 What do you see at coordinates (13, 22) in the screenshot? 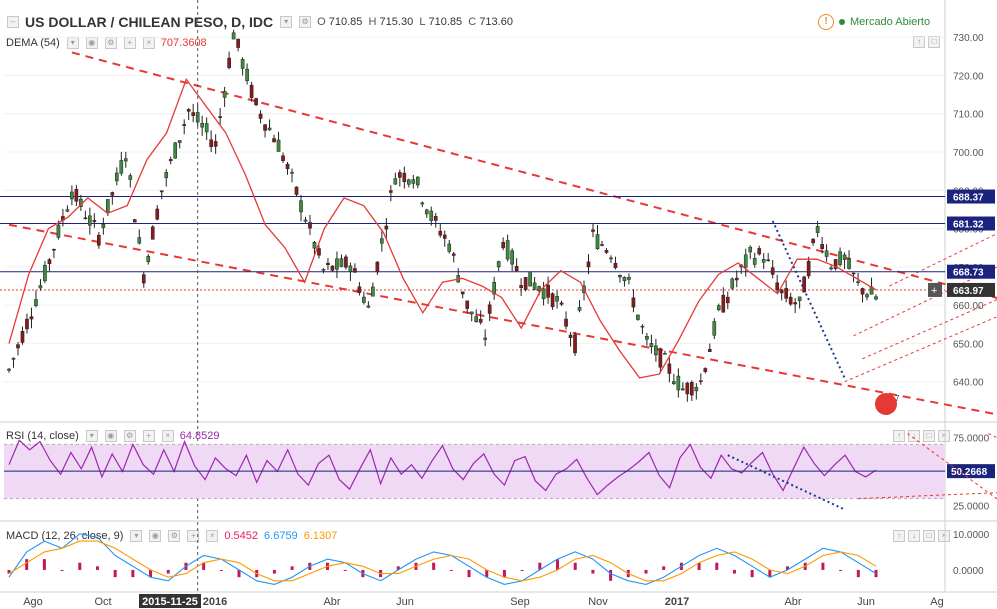
I see `collapse-icon: –` at bounding box center [13, 22].